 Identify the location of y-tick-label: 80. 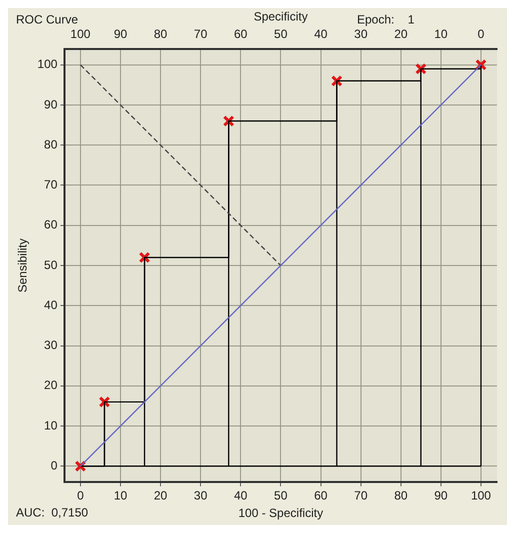
(51, 144).